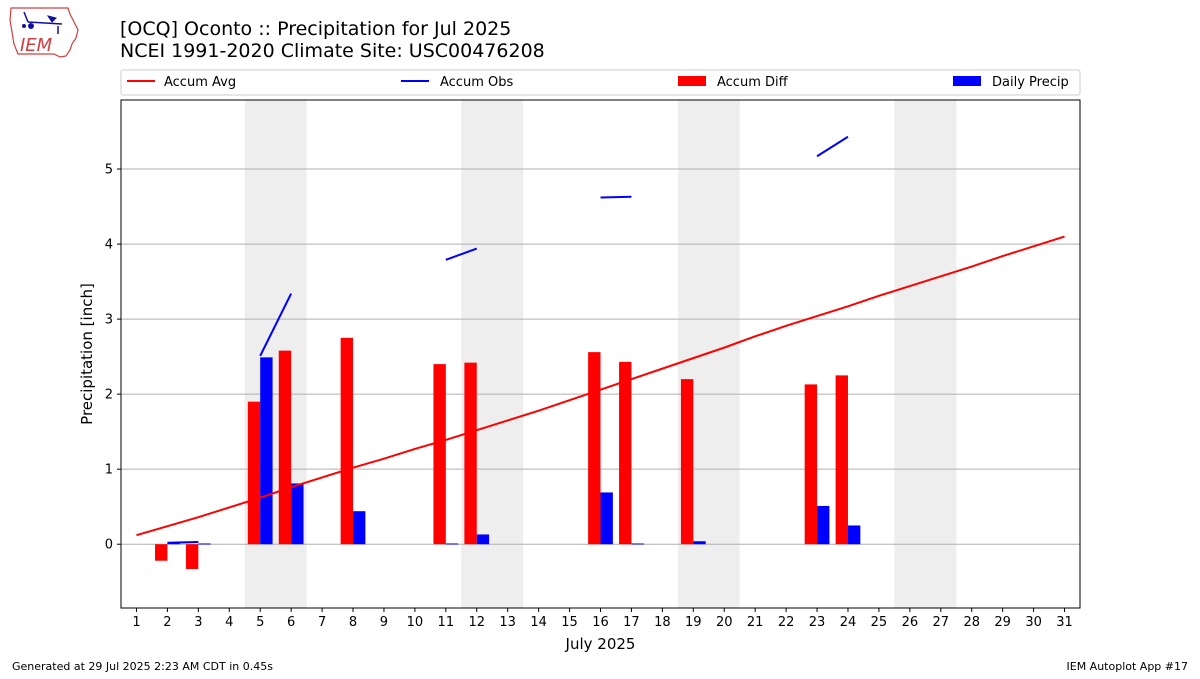 This screenshot has width=1200, height=679. Describe the element at coordinates (109, 320) in the screenshot. I see `y-tick-label-3: 3` at that location.